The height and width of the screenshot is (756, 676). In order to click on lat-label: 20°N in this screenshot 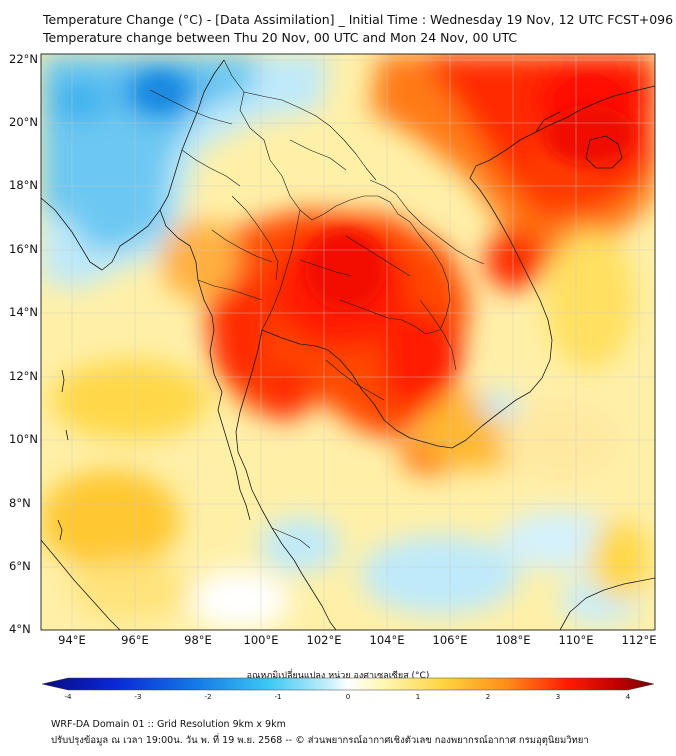, I will do `click(23, 122)`.